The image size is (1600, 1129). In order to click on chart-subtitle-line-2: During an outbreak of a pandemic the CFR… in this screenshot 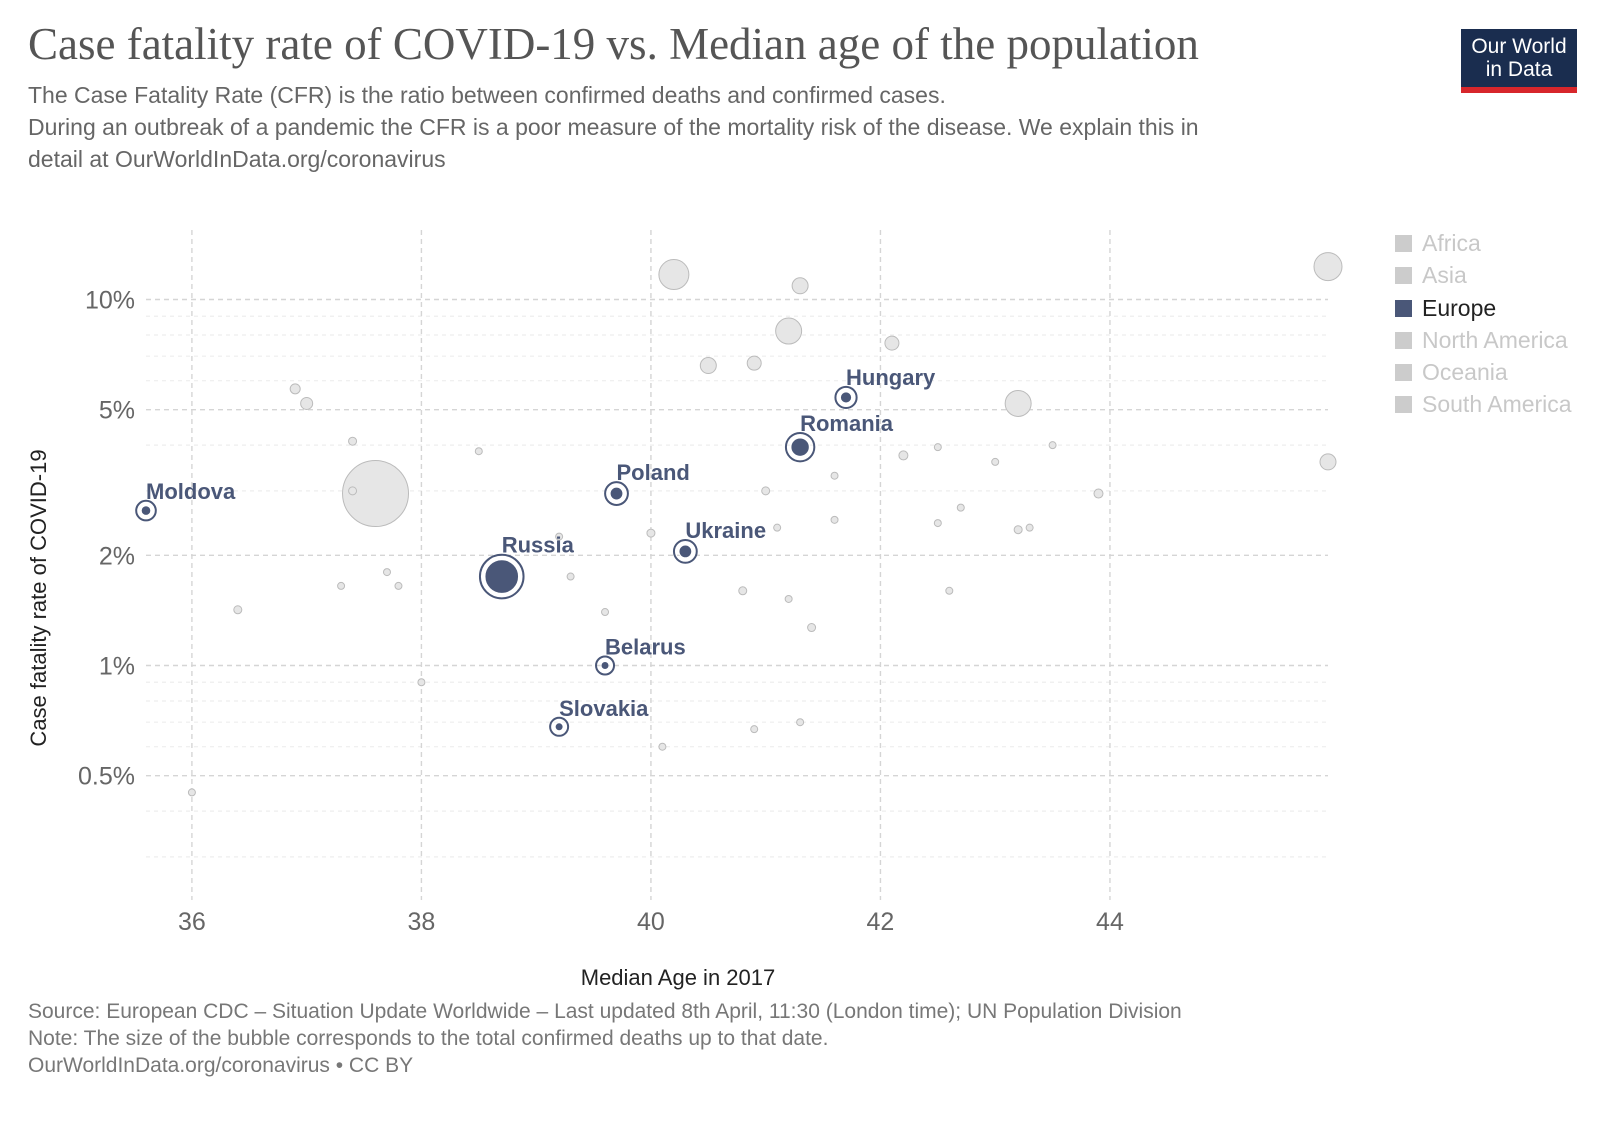, I will do `click(613, 127)`.